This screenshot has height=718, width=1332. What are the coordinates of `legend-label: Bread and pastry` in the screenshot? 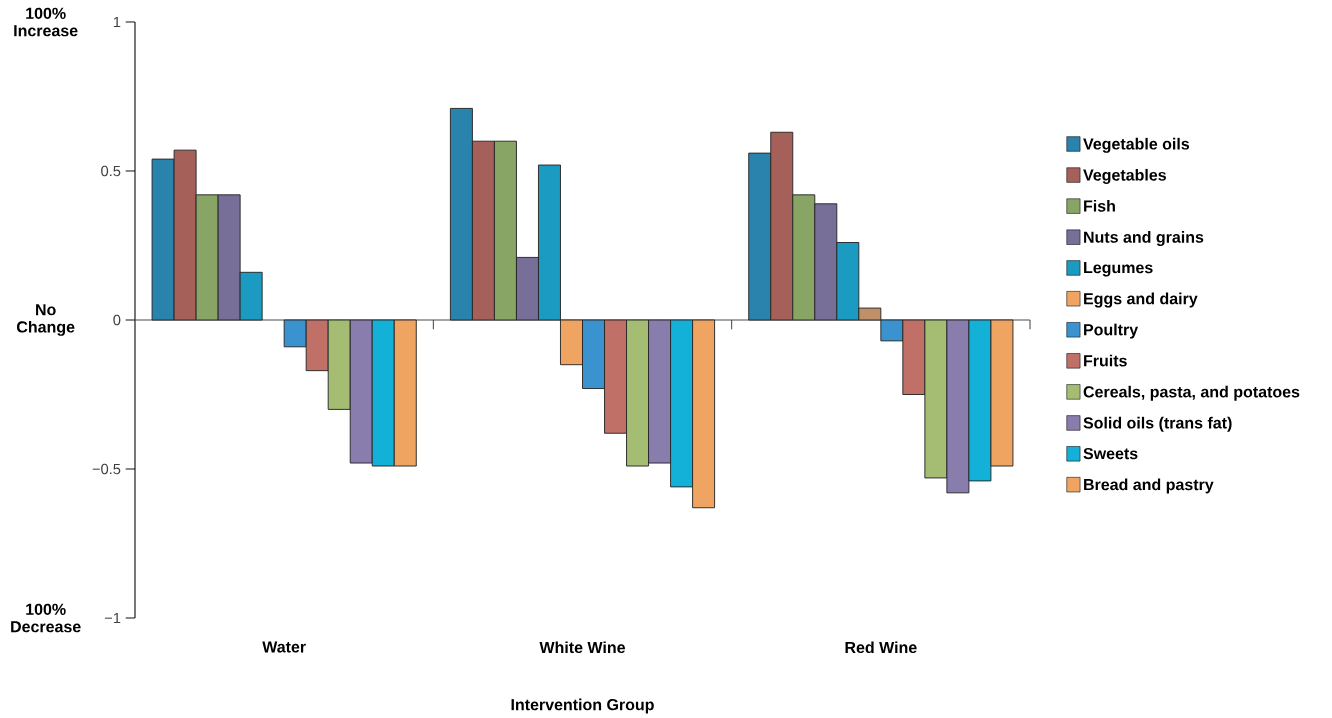 It's located at (1149, 486).